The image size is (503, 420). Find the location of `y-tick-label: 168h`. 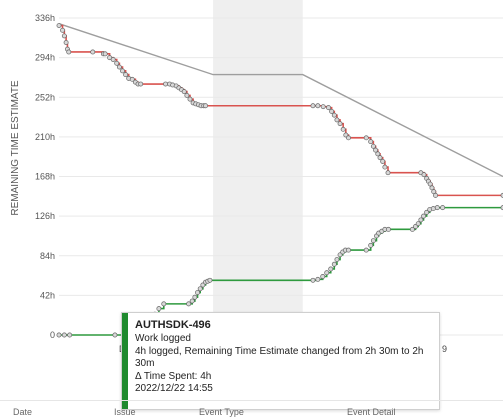

y-tick-label: 168h is located at coordinates (45, 177).